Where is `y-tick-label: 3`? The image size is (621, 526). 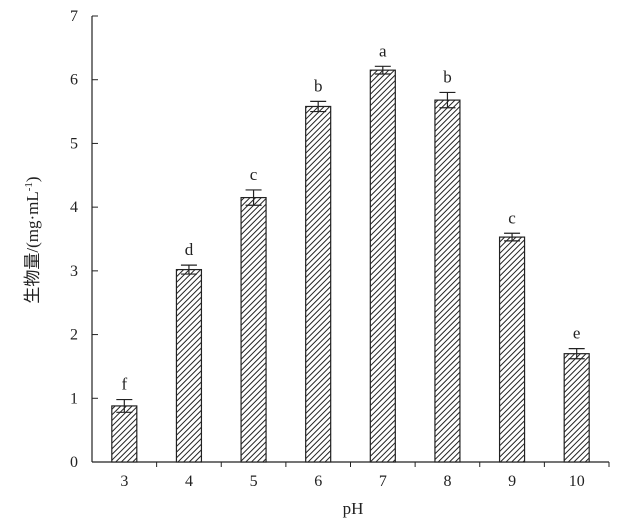 y-tick-label: 3 is located at coordinates (74, 271).